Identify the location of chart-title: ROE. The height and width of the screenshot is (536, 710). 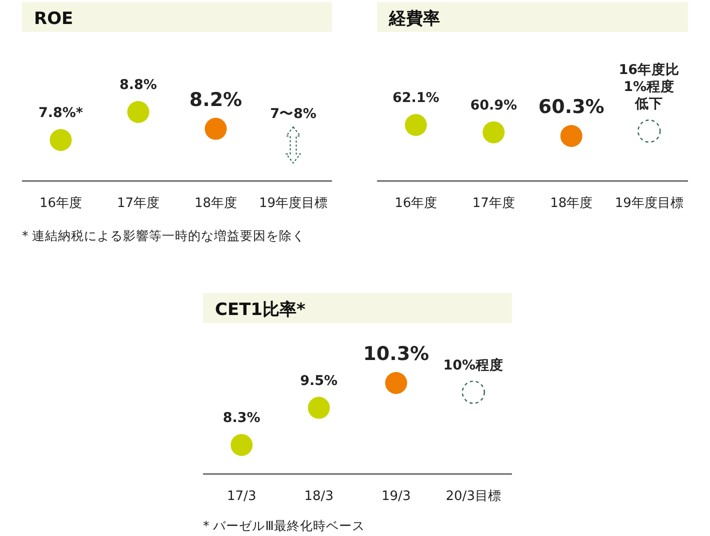
(54, 19).